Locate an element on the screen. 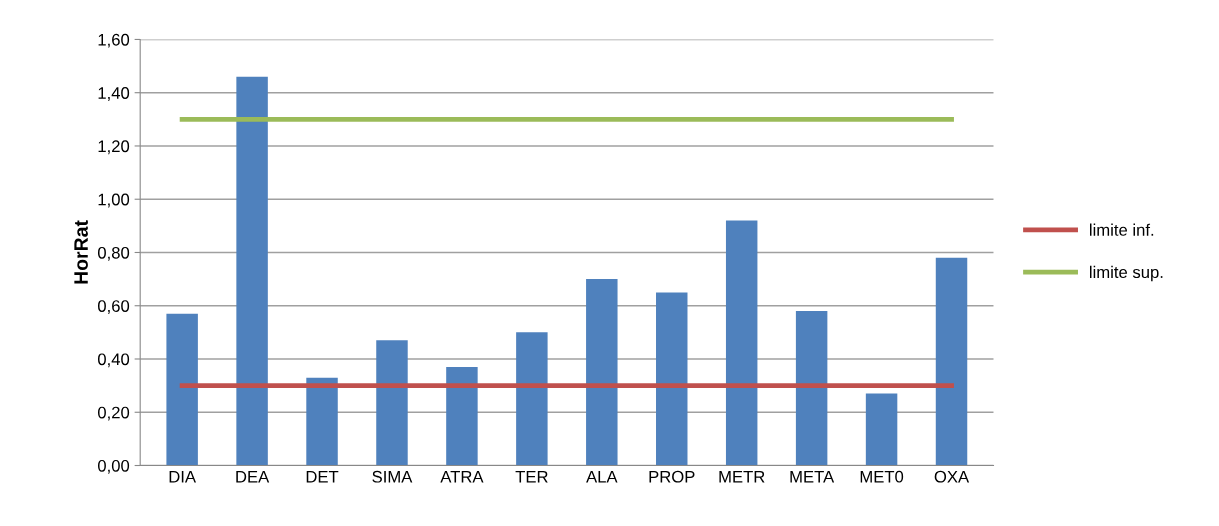 The width and height of the screenshot is (1219, 526). x-tick-label: SIMA is located at coordinates (392, 476).